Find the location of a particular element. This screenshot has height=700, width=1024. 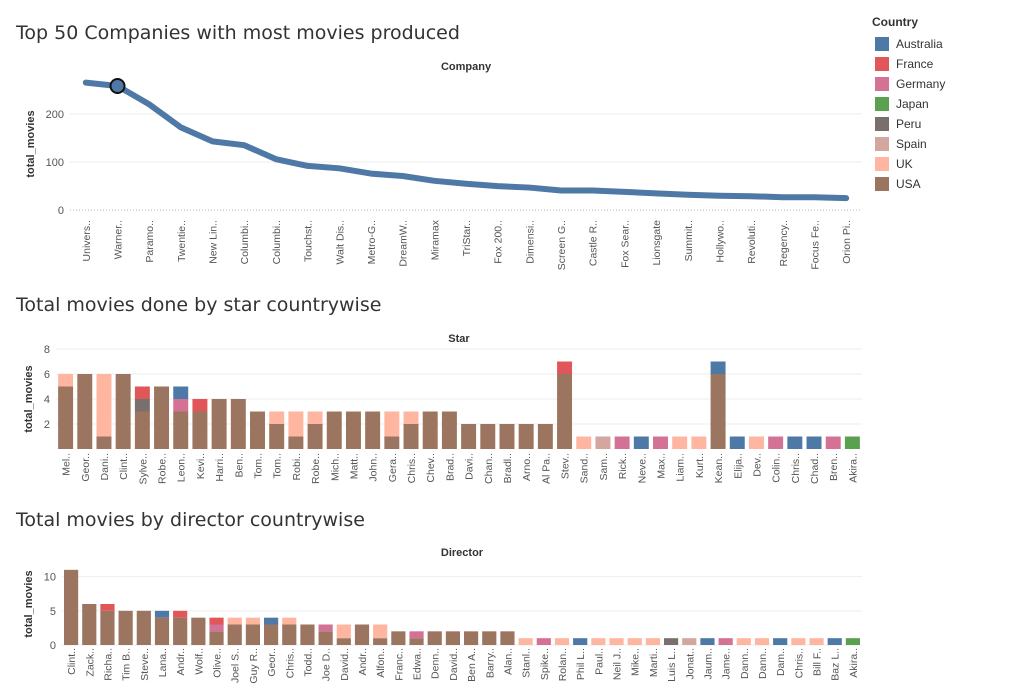

director-x-tick-label: Todd.. is located at coordinates (308, 662).